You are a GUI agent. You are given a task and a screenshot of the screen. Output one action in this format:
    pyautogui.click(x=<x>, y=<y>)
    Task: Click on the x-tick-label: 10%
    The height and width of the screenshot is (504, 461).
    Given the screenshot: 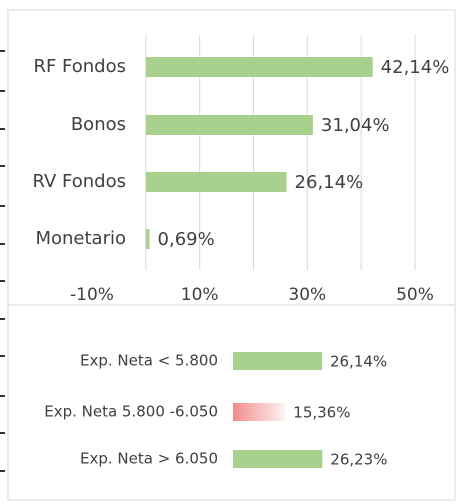 What is the action you would take?
    pyautogui.click(x=200, y=295)
    